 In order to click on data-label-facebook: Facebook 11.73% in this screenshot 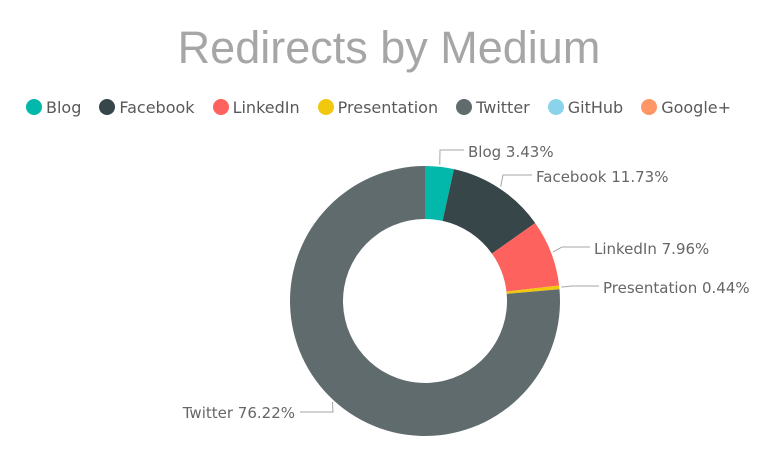, I will do `click(602, 177)`.